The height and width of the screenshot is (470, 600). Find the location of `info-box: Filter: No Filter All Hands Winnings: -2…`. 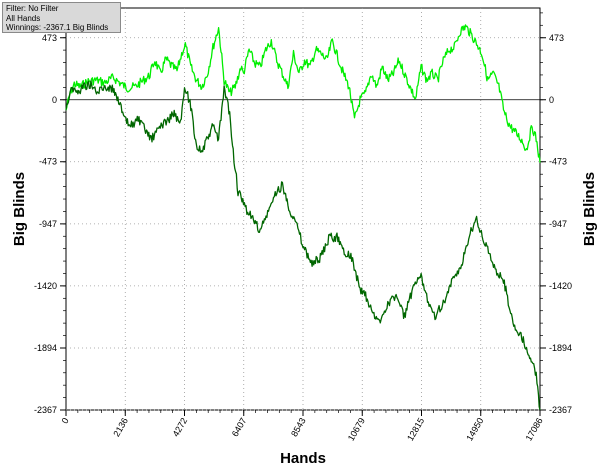

info-box: Filter: No Filter All Hands Winnings: -2… is located at coordinates (61, 17).